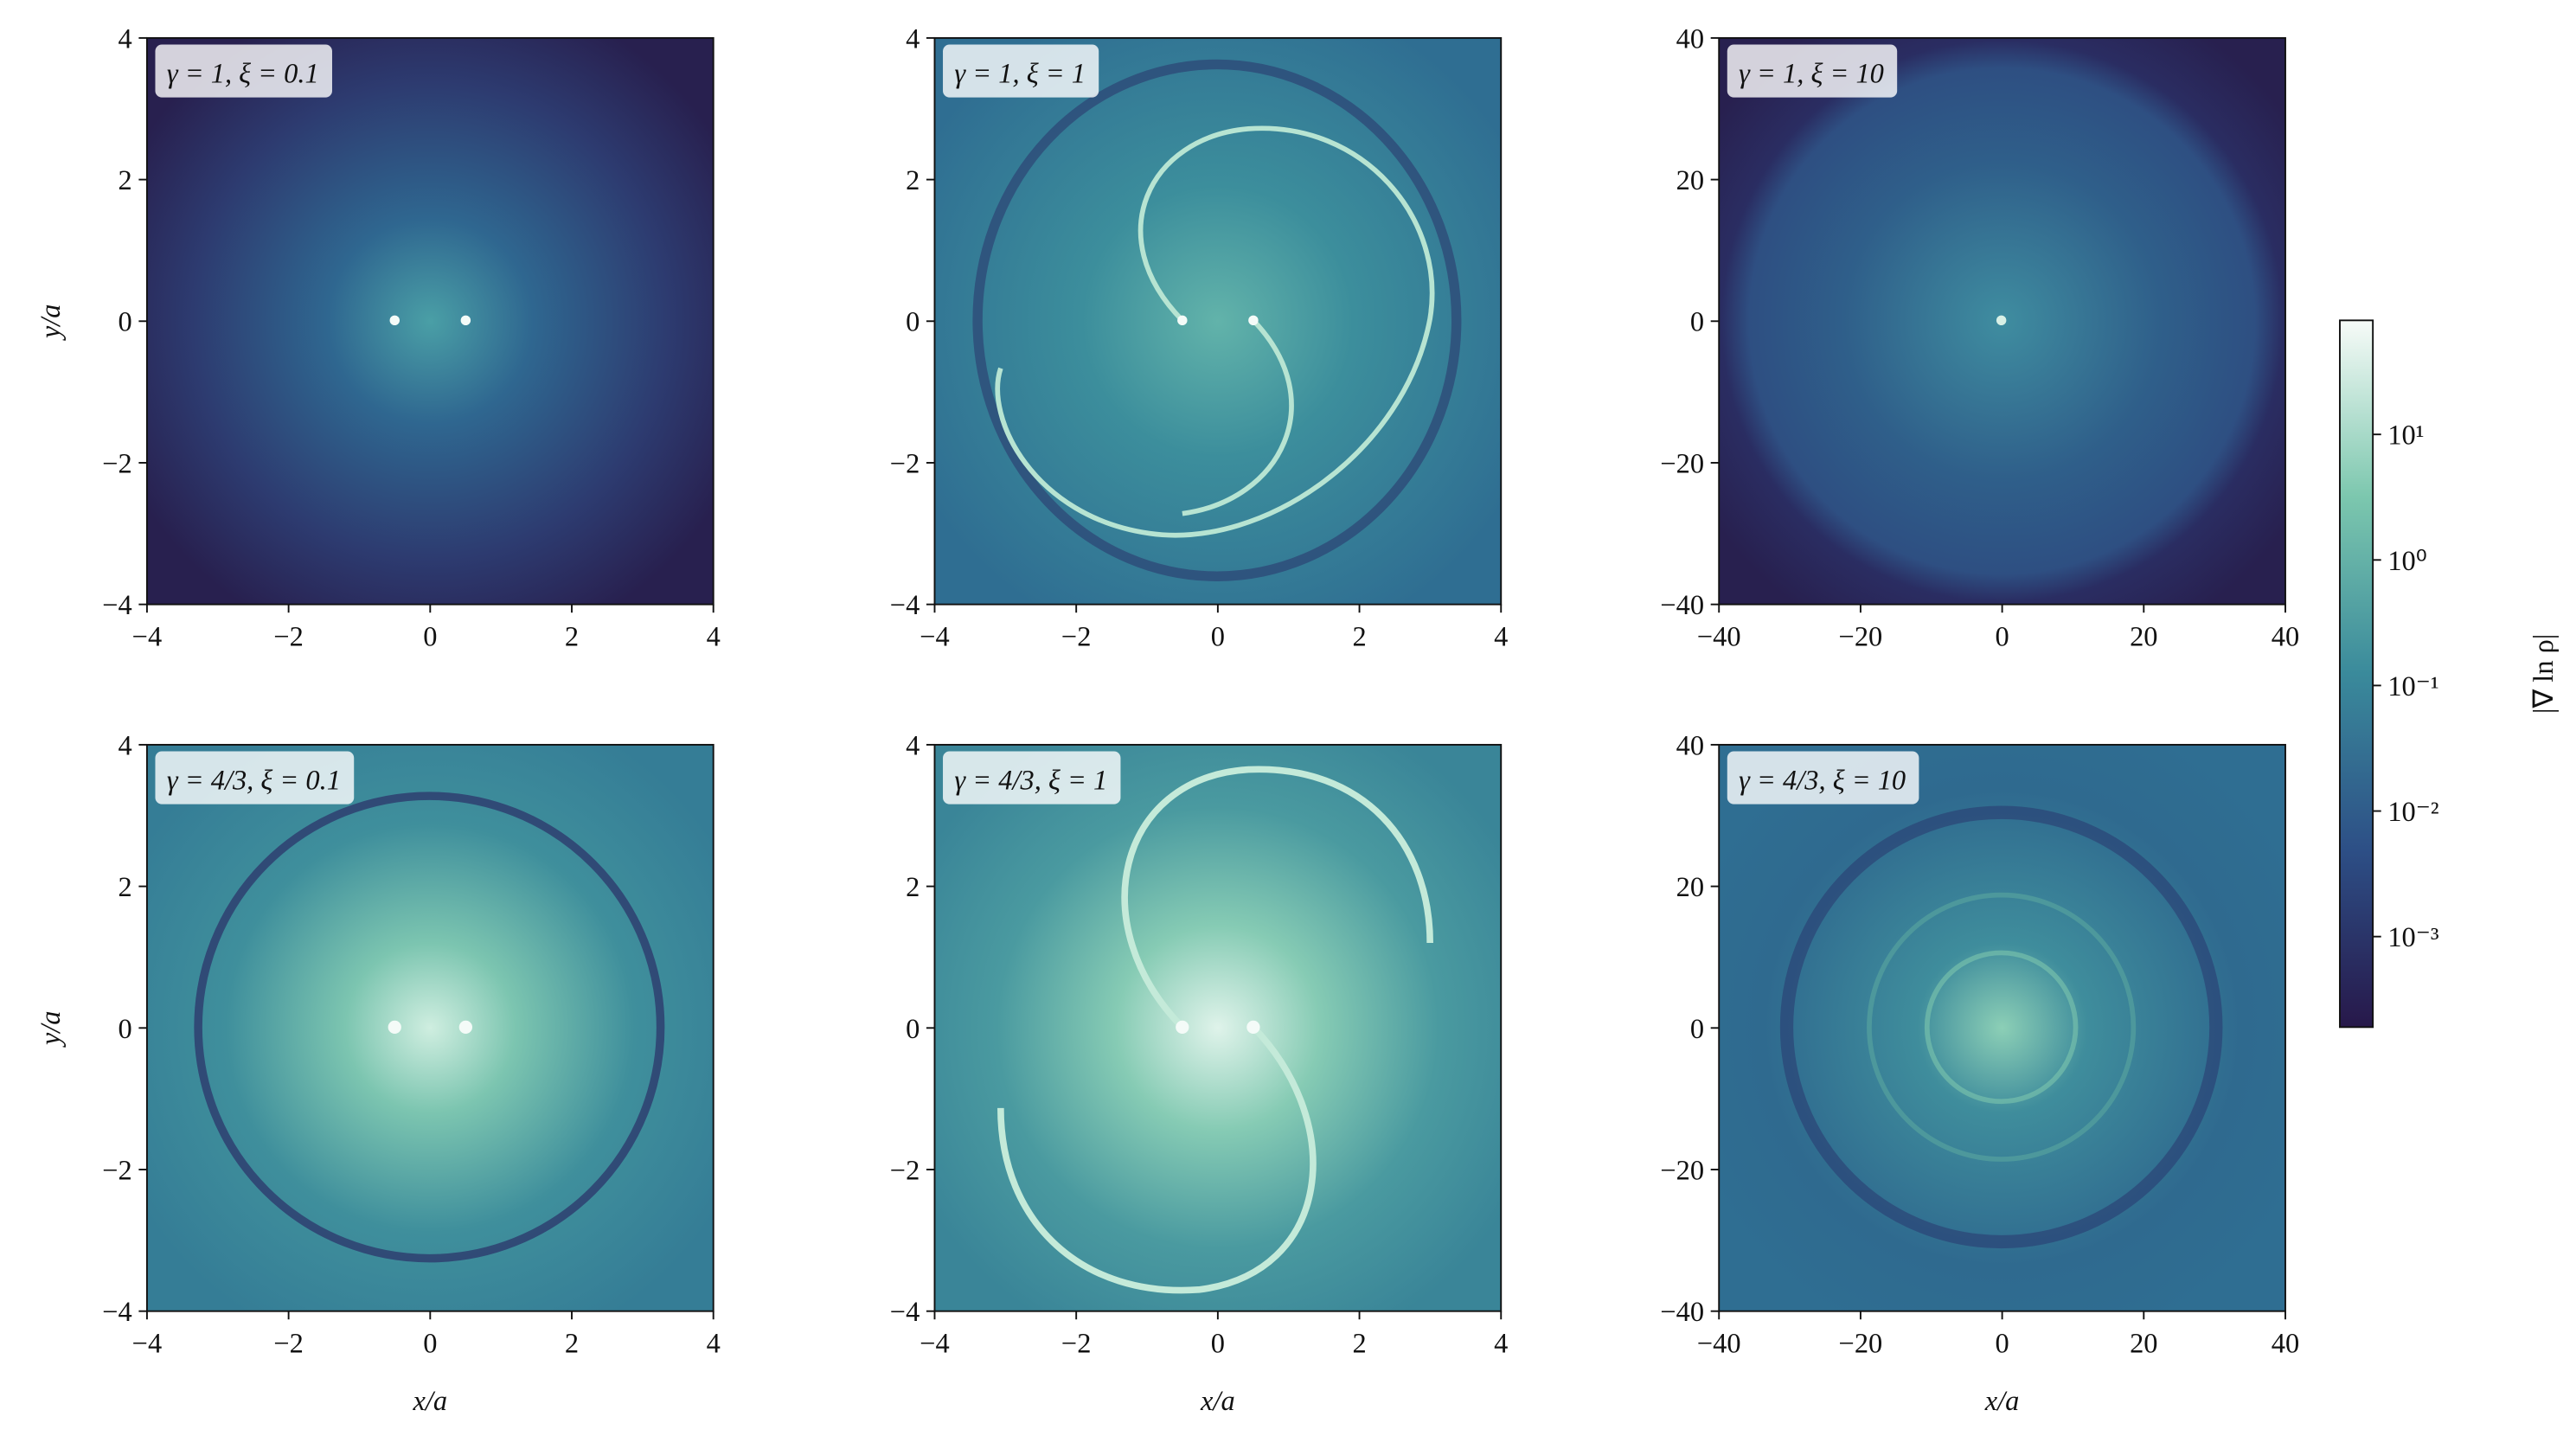  What do you see at coordinates (2143, 1344) in the screenshot?
I see `x-tick-label: 20` at bounding box center [2143, 1344].